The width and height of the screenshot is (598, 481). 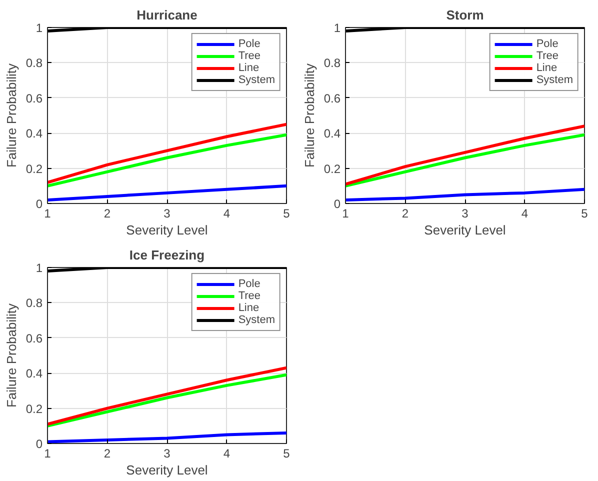 I want to click on chart-title: Storm, so click(x=465, y=15).